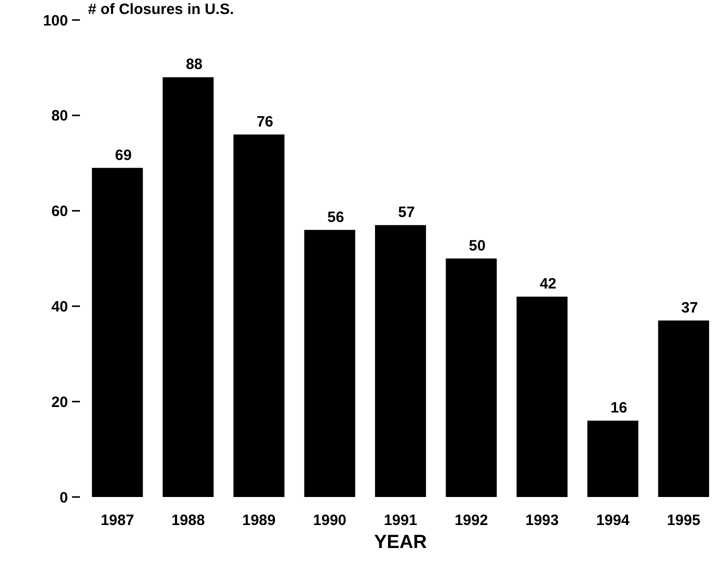 This screenshot has height=562, width=725. Describe the element at coordinates (64, 497) in the screenshot. I see `y-tick-label: 0` at that location.